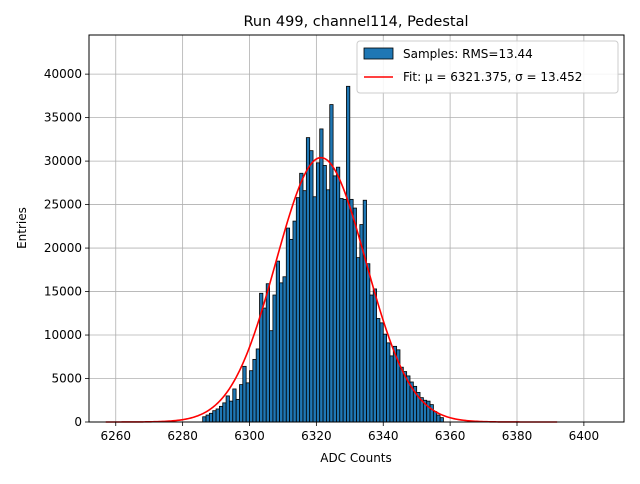  I want to click on y-tick-label: 40000, so click(63, 74).